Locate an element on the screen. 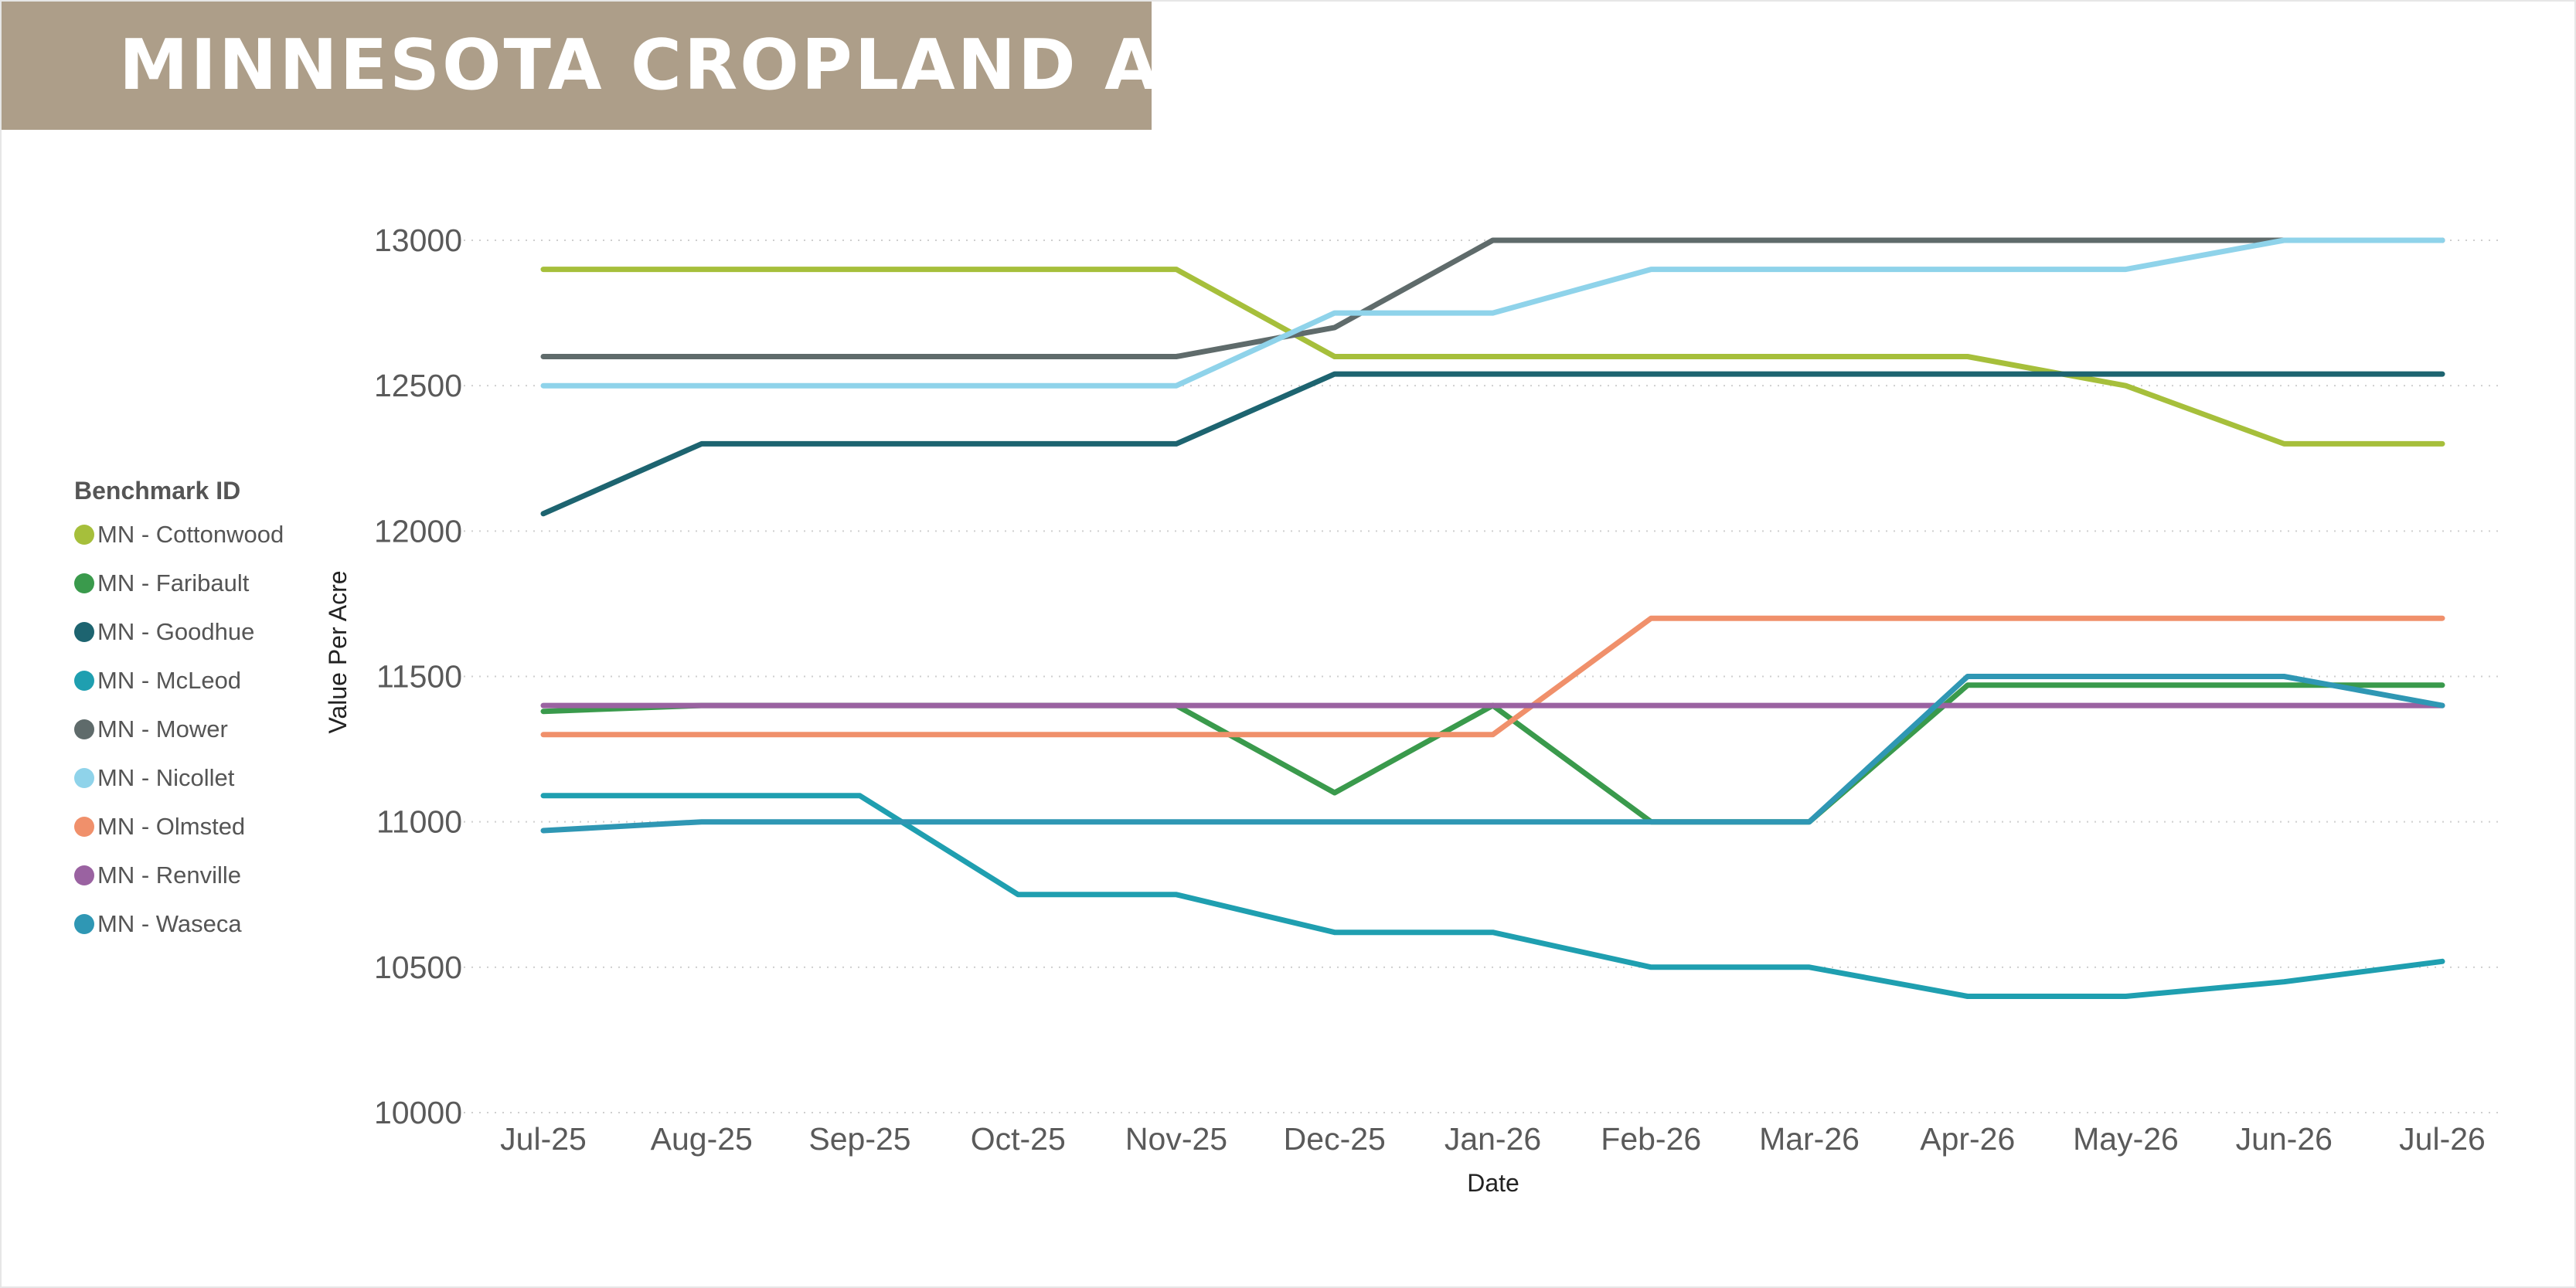 This screenshot has width=2576, height=1288. legend-item-mcleod: MN - McLeod is located at coordinates (202, 680).